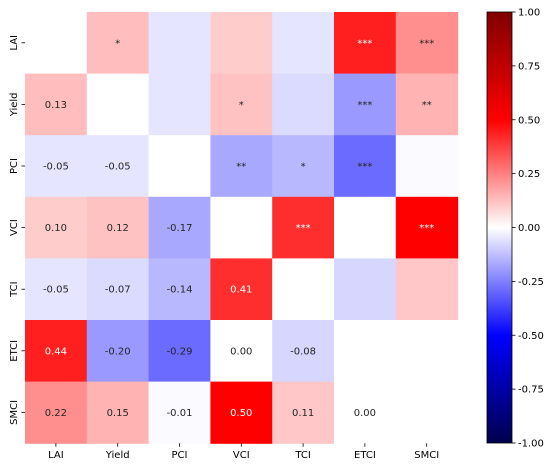 This screenshot has width=550, height=469. I want to click on colorbar-tick-label: 0.50, so click(529, 120).